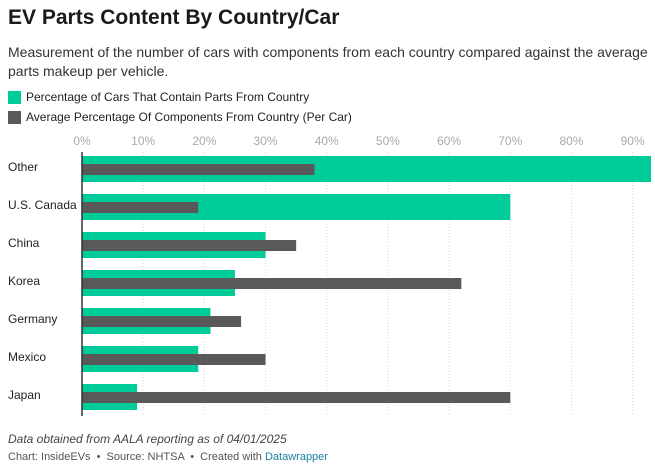 This screenshot has width=655, height=470. Describe the element at coordinates (27, 357) in the screenshot. I see `category-label: Mexico` at that location.